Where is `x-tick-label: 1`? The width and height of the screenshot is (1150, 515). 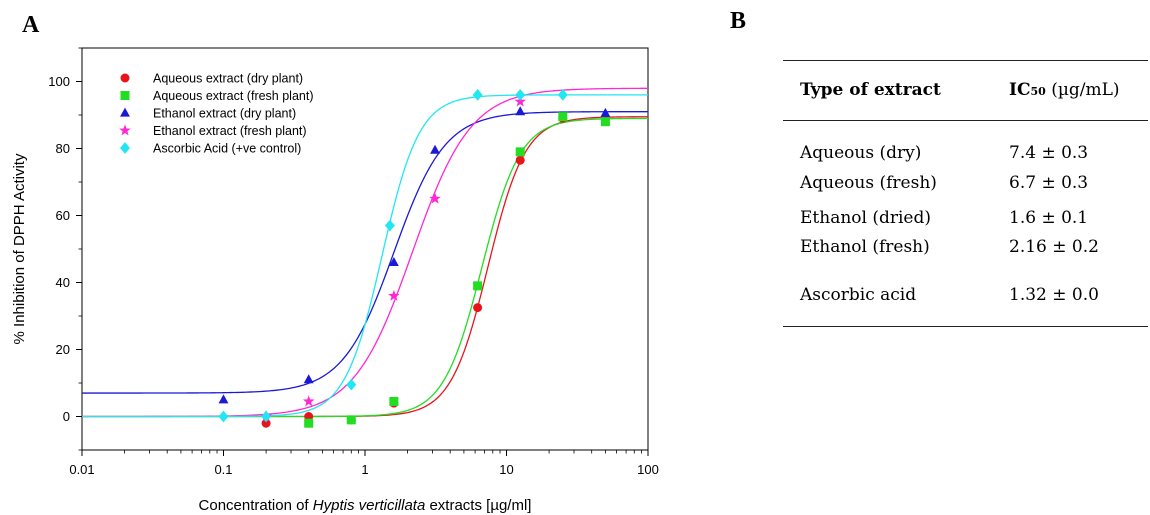
x-tick-label: 1 is located at coordinates (364, 469).